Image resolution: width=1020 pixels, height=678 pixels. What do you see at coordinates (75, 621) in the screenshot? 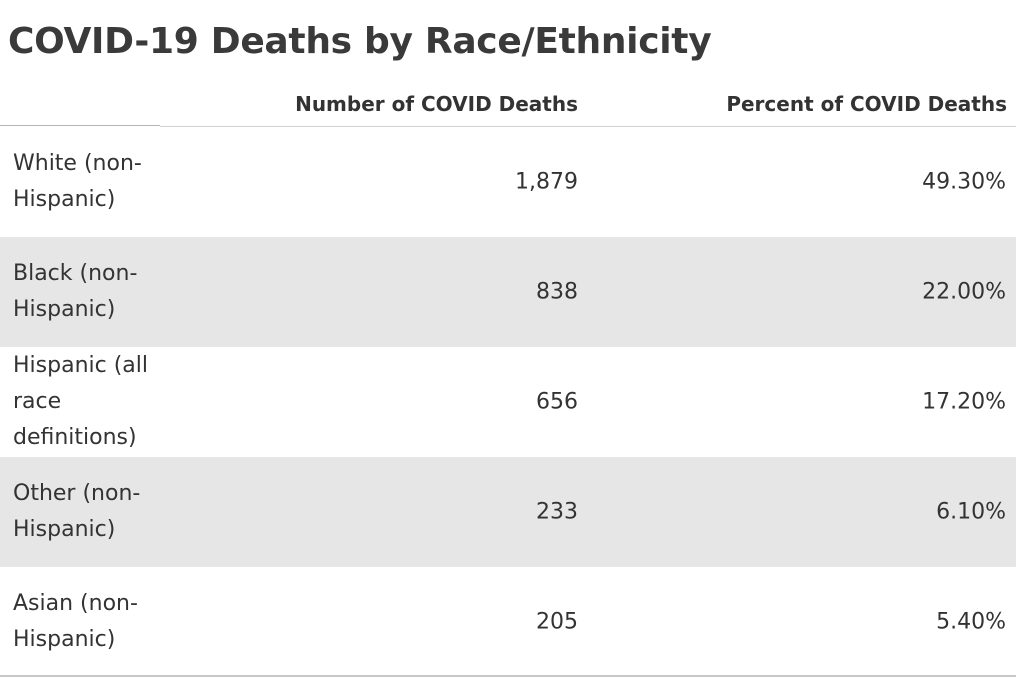
I see `row-label: Asian (non-Hispanic)` at bounding box center [75, 621].